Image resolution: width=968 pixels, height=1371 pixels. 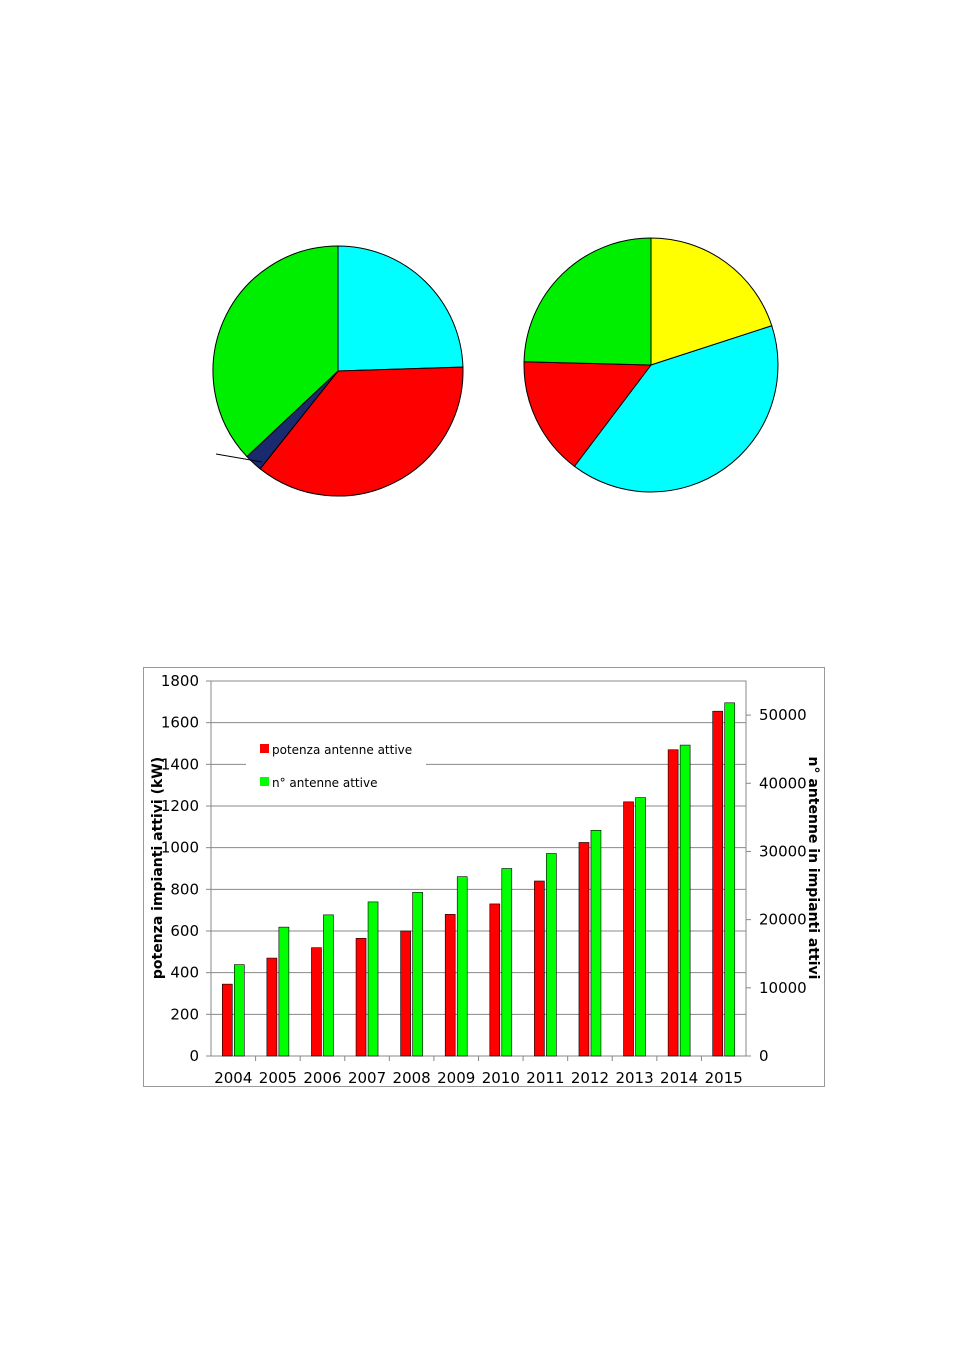 What do you see at coordinates (501, 1078) in the screenshot?
I see `x-tick-label: 2010` at bounding box center [501, 1078].